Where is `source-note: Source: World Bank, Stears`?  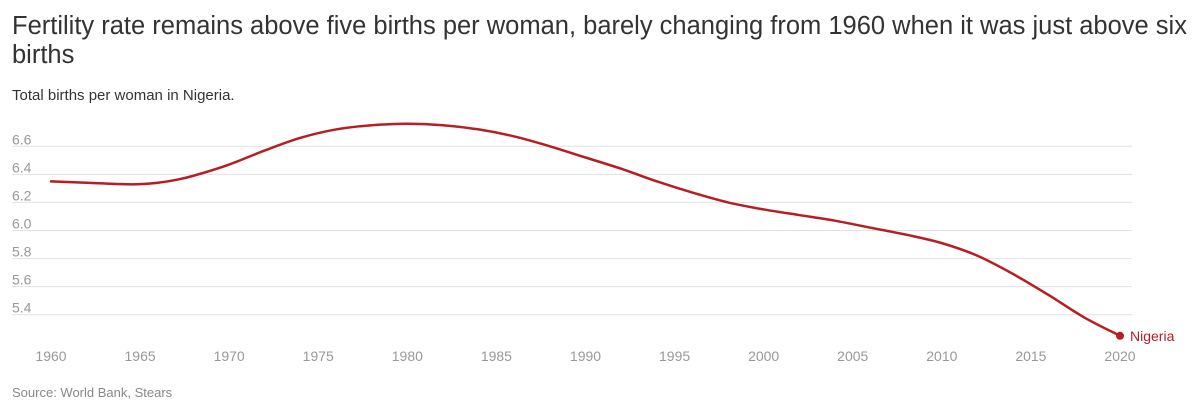 source-note: Source: World Bank, Stears is located at coordinates (92, 392).